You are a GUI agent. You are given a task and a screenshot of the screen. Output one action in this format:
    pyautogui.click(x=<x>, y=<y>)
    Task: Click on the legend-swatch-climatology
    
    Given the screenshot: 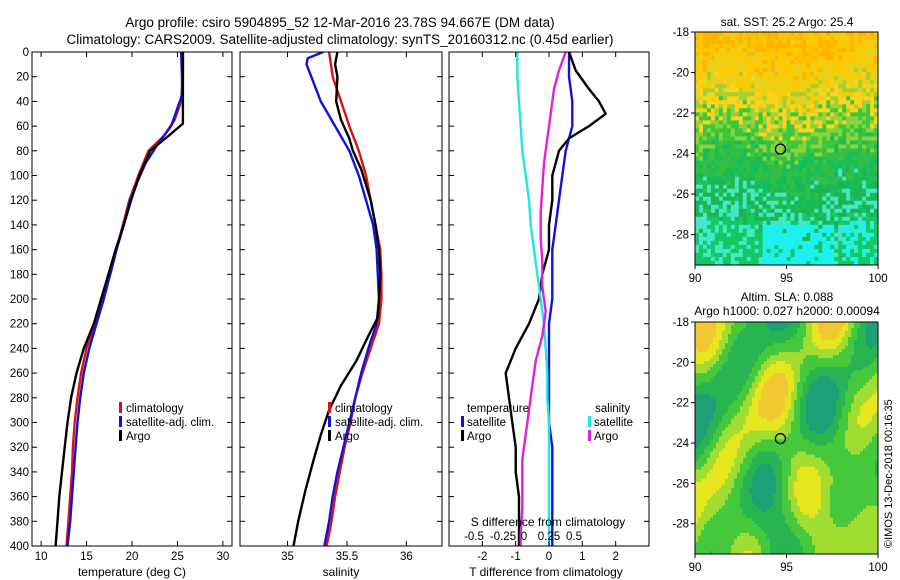 What is the action you would take?
    pyautogui.click(x=329, y=407)
    